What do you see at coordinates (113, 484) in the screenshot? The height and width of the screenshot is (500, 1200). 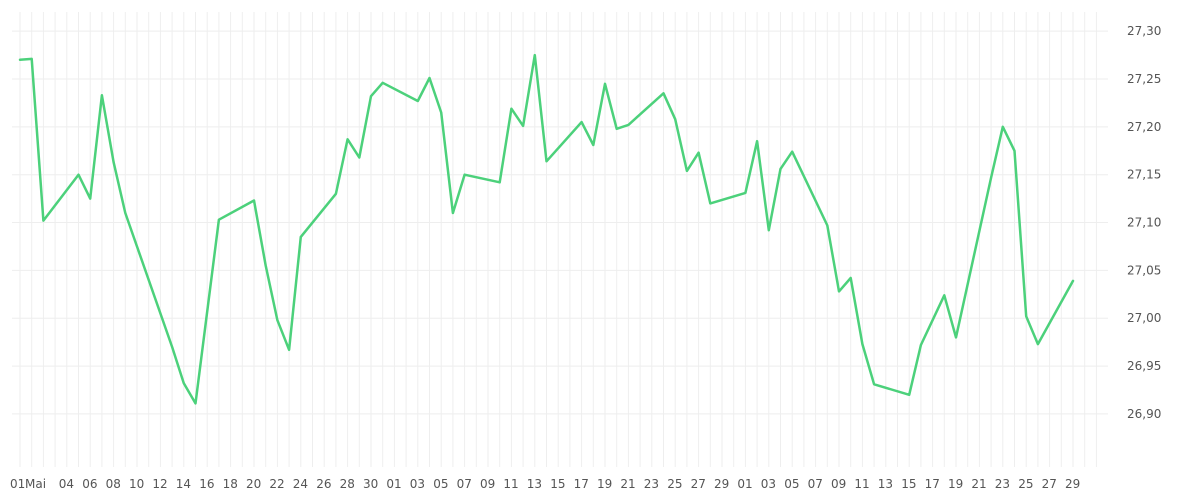 I see `x-tick-label: 08` at bounding box center [113, 484].